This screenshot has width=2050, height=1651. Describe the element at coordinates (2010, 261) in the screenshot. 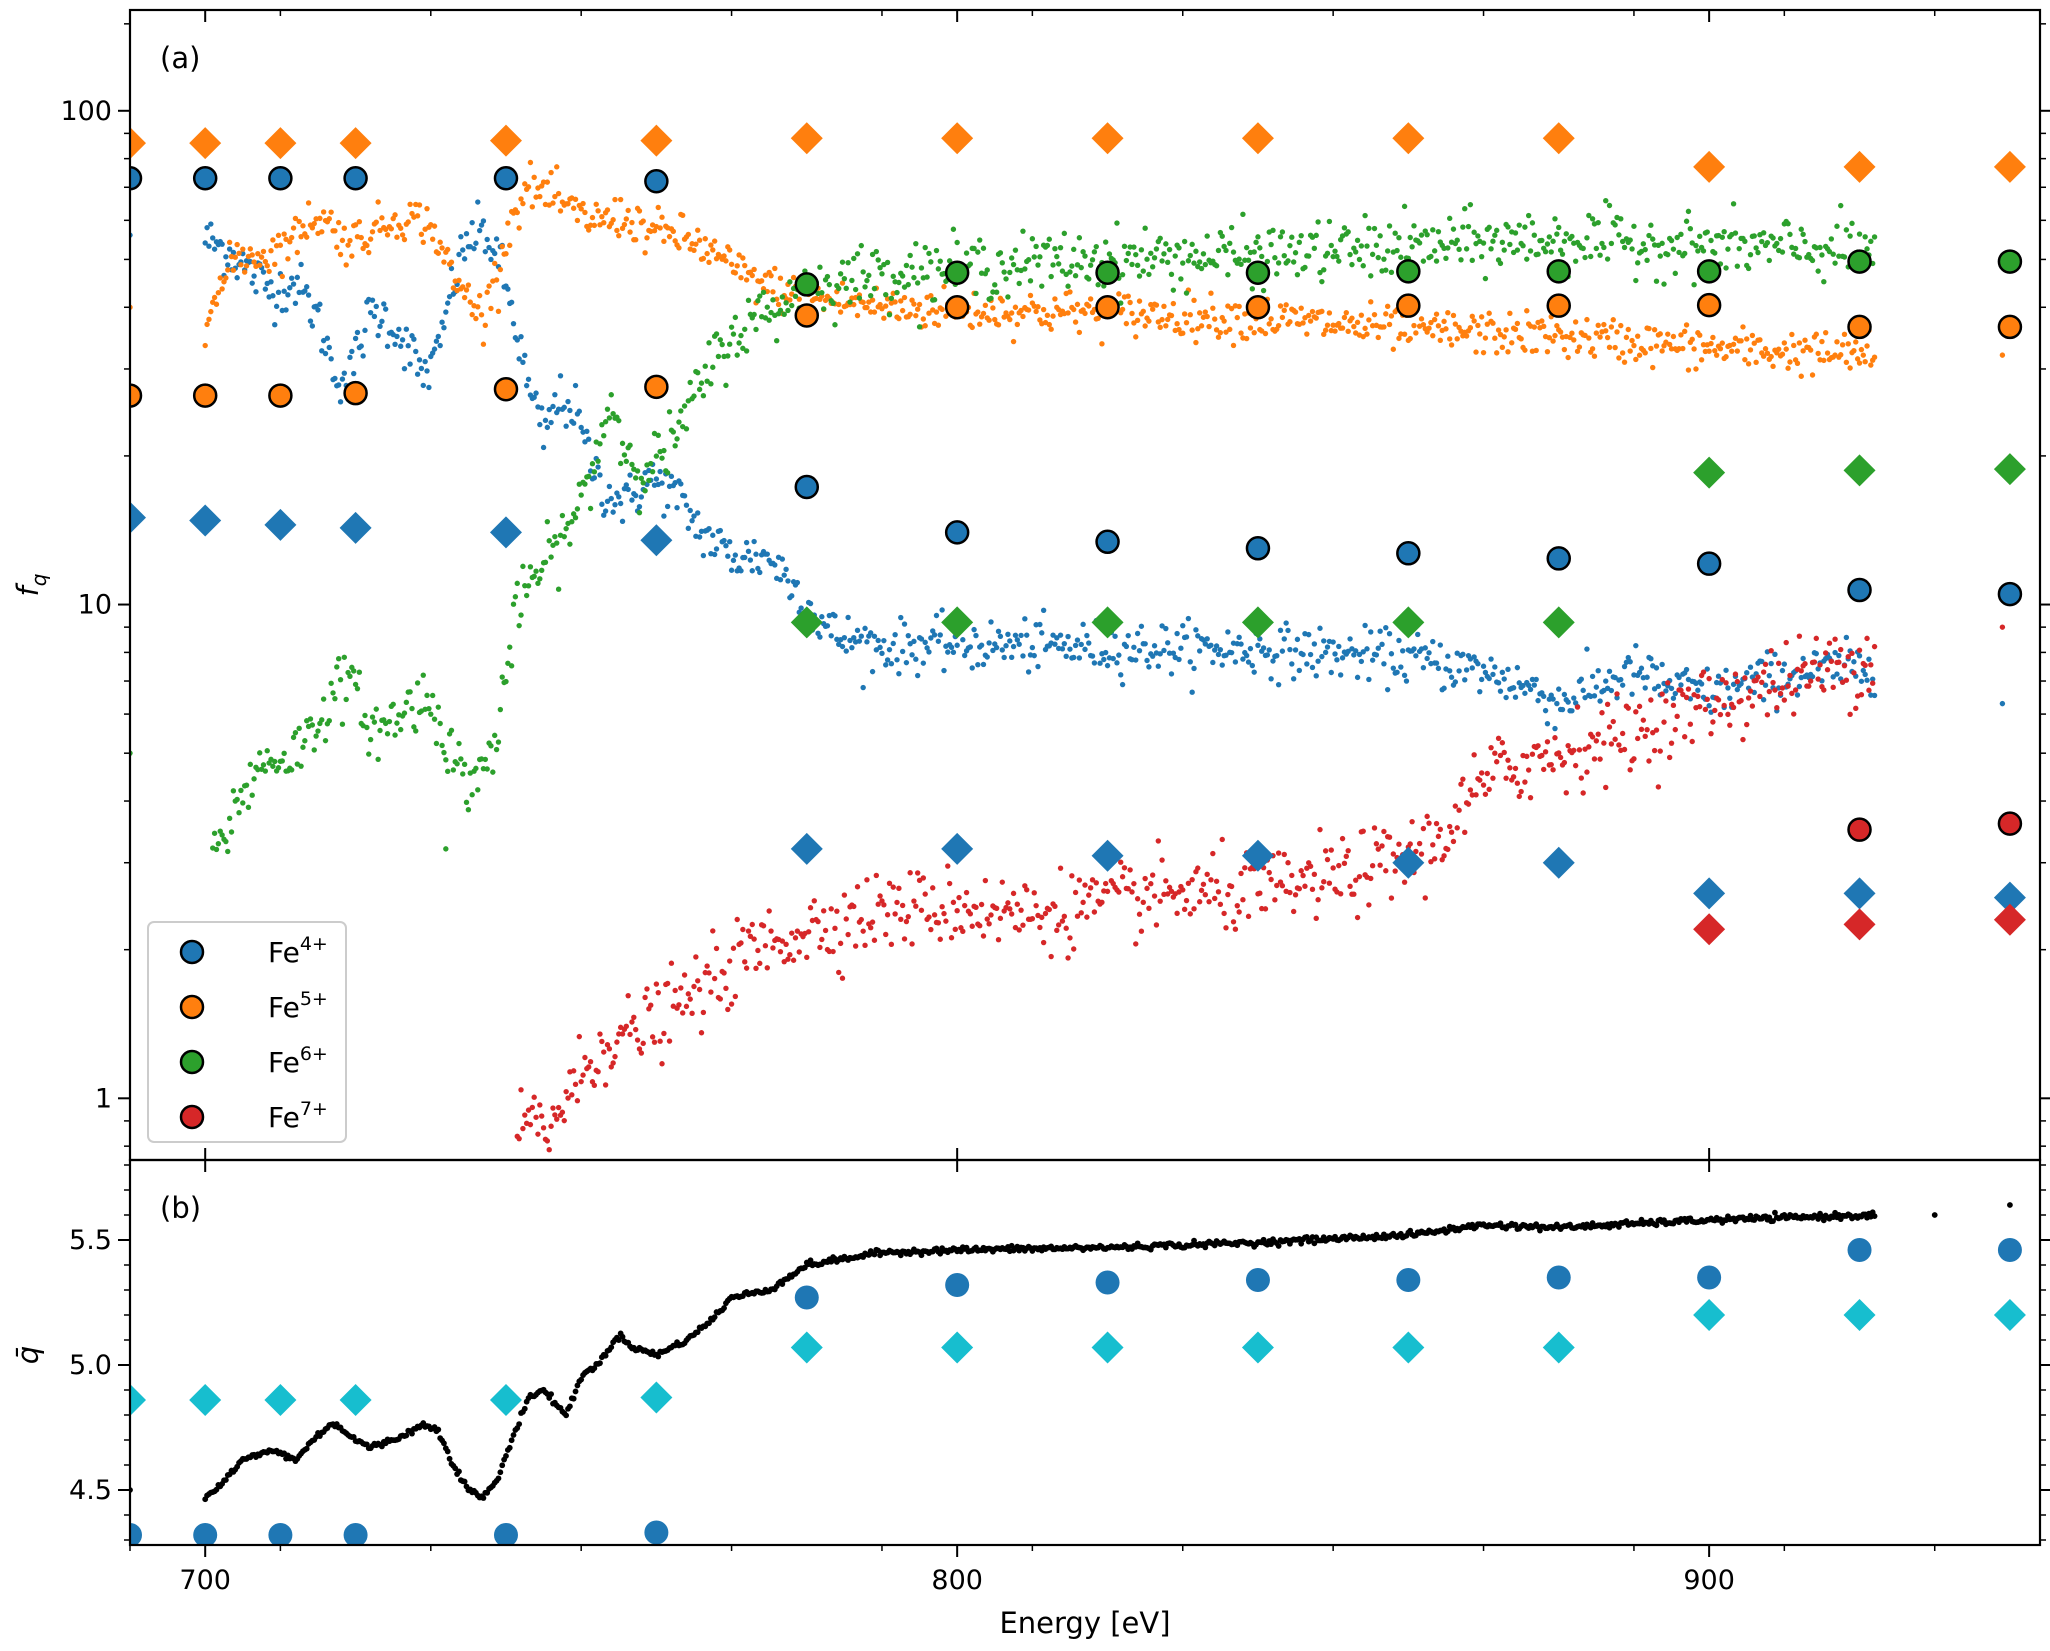

I see `model-circle-fe6+` at that location.